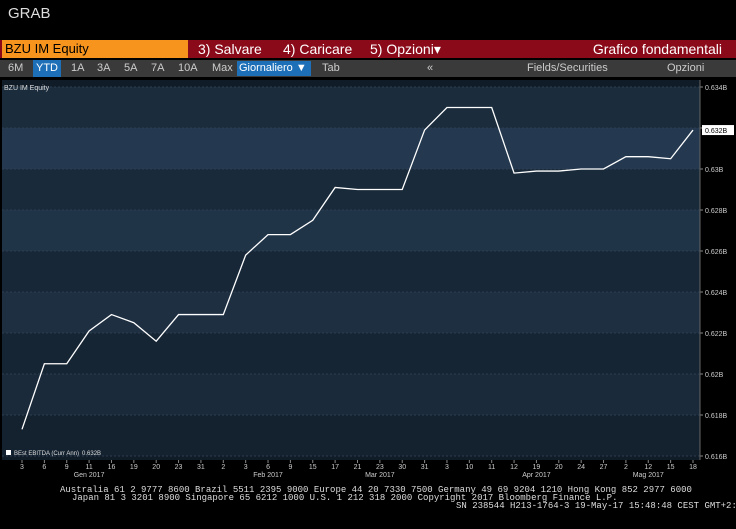  Describe the element at coordinates (716, 457) in the screenshot. I see `y-tick-label: 0.616B` at that location.